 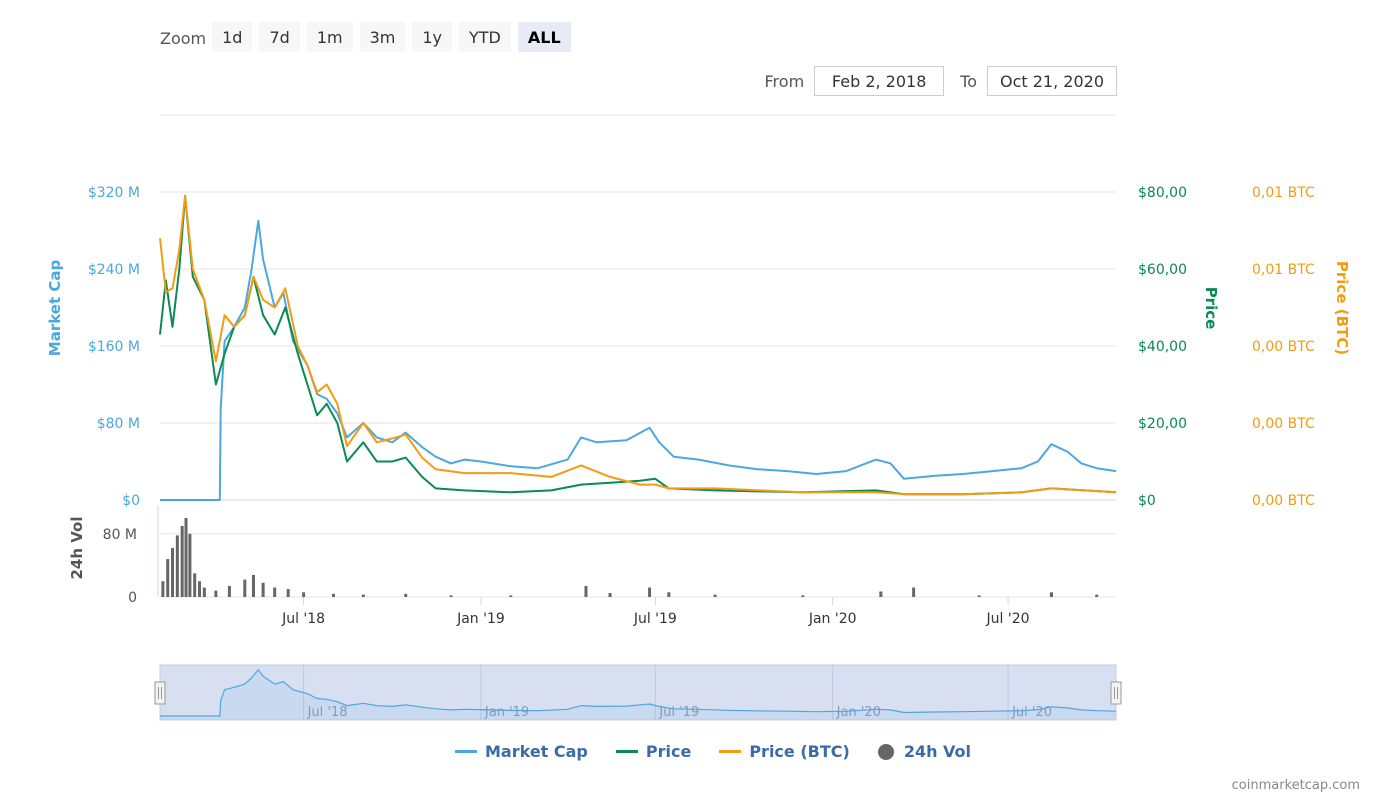 What do you see at coordinates (668, 751) in the screenshot?
I see `legend-price-label: Price` at bounding box center [668, 751].